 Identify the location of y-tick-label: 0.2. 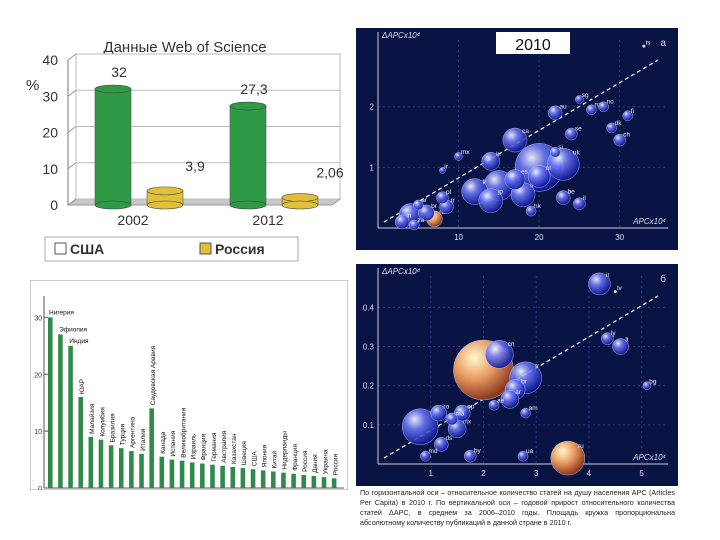
(369, 386).